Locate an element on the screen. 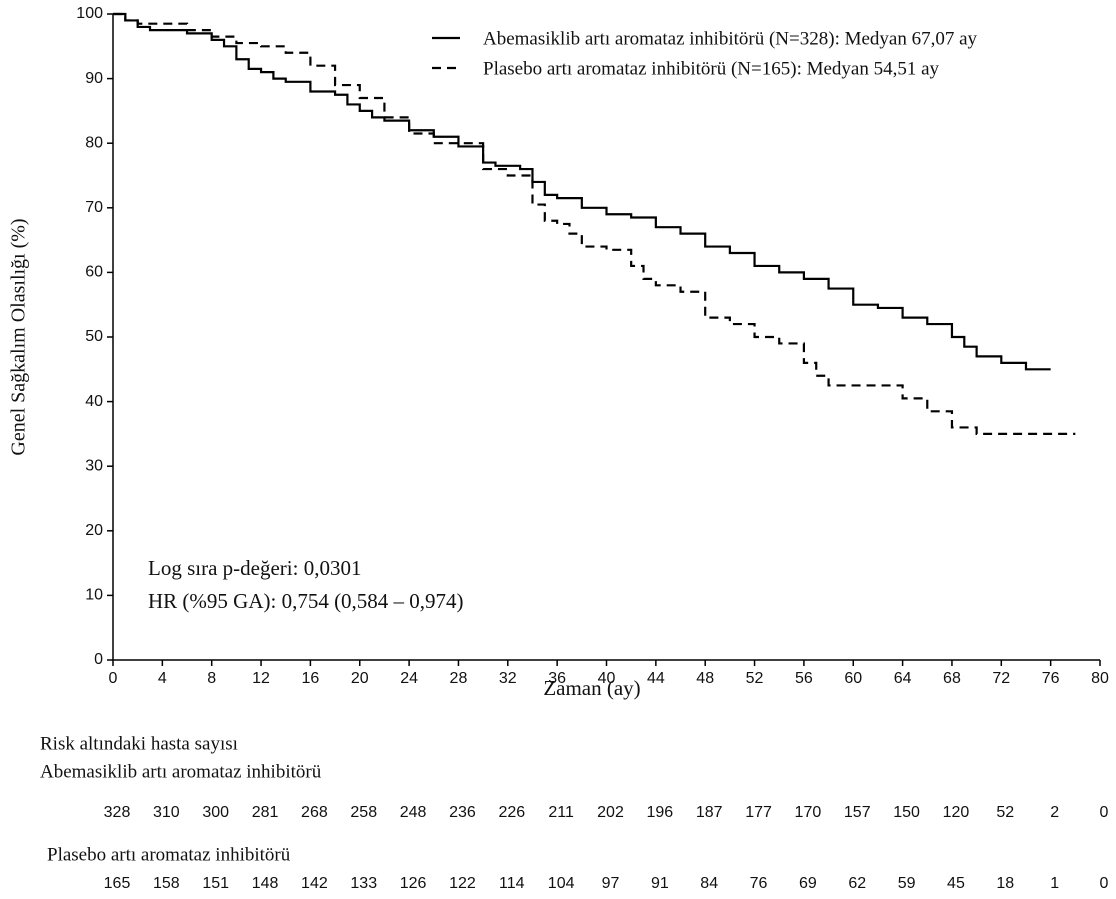 Image resolution: width=1116 pixels, height=899 pixels. risk-count: 151 is located at coordinates (215, 883).